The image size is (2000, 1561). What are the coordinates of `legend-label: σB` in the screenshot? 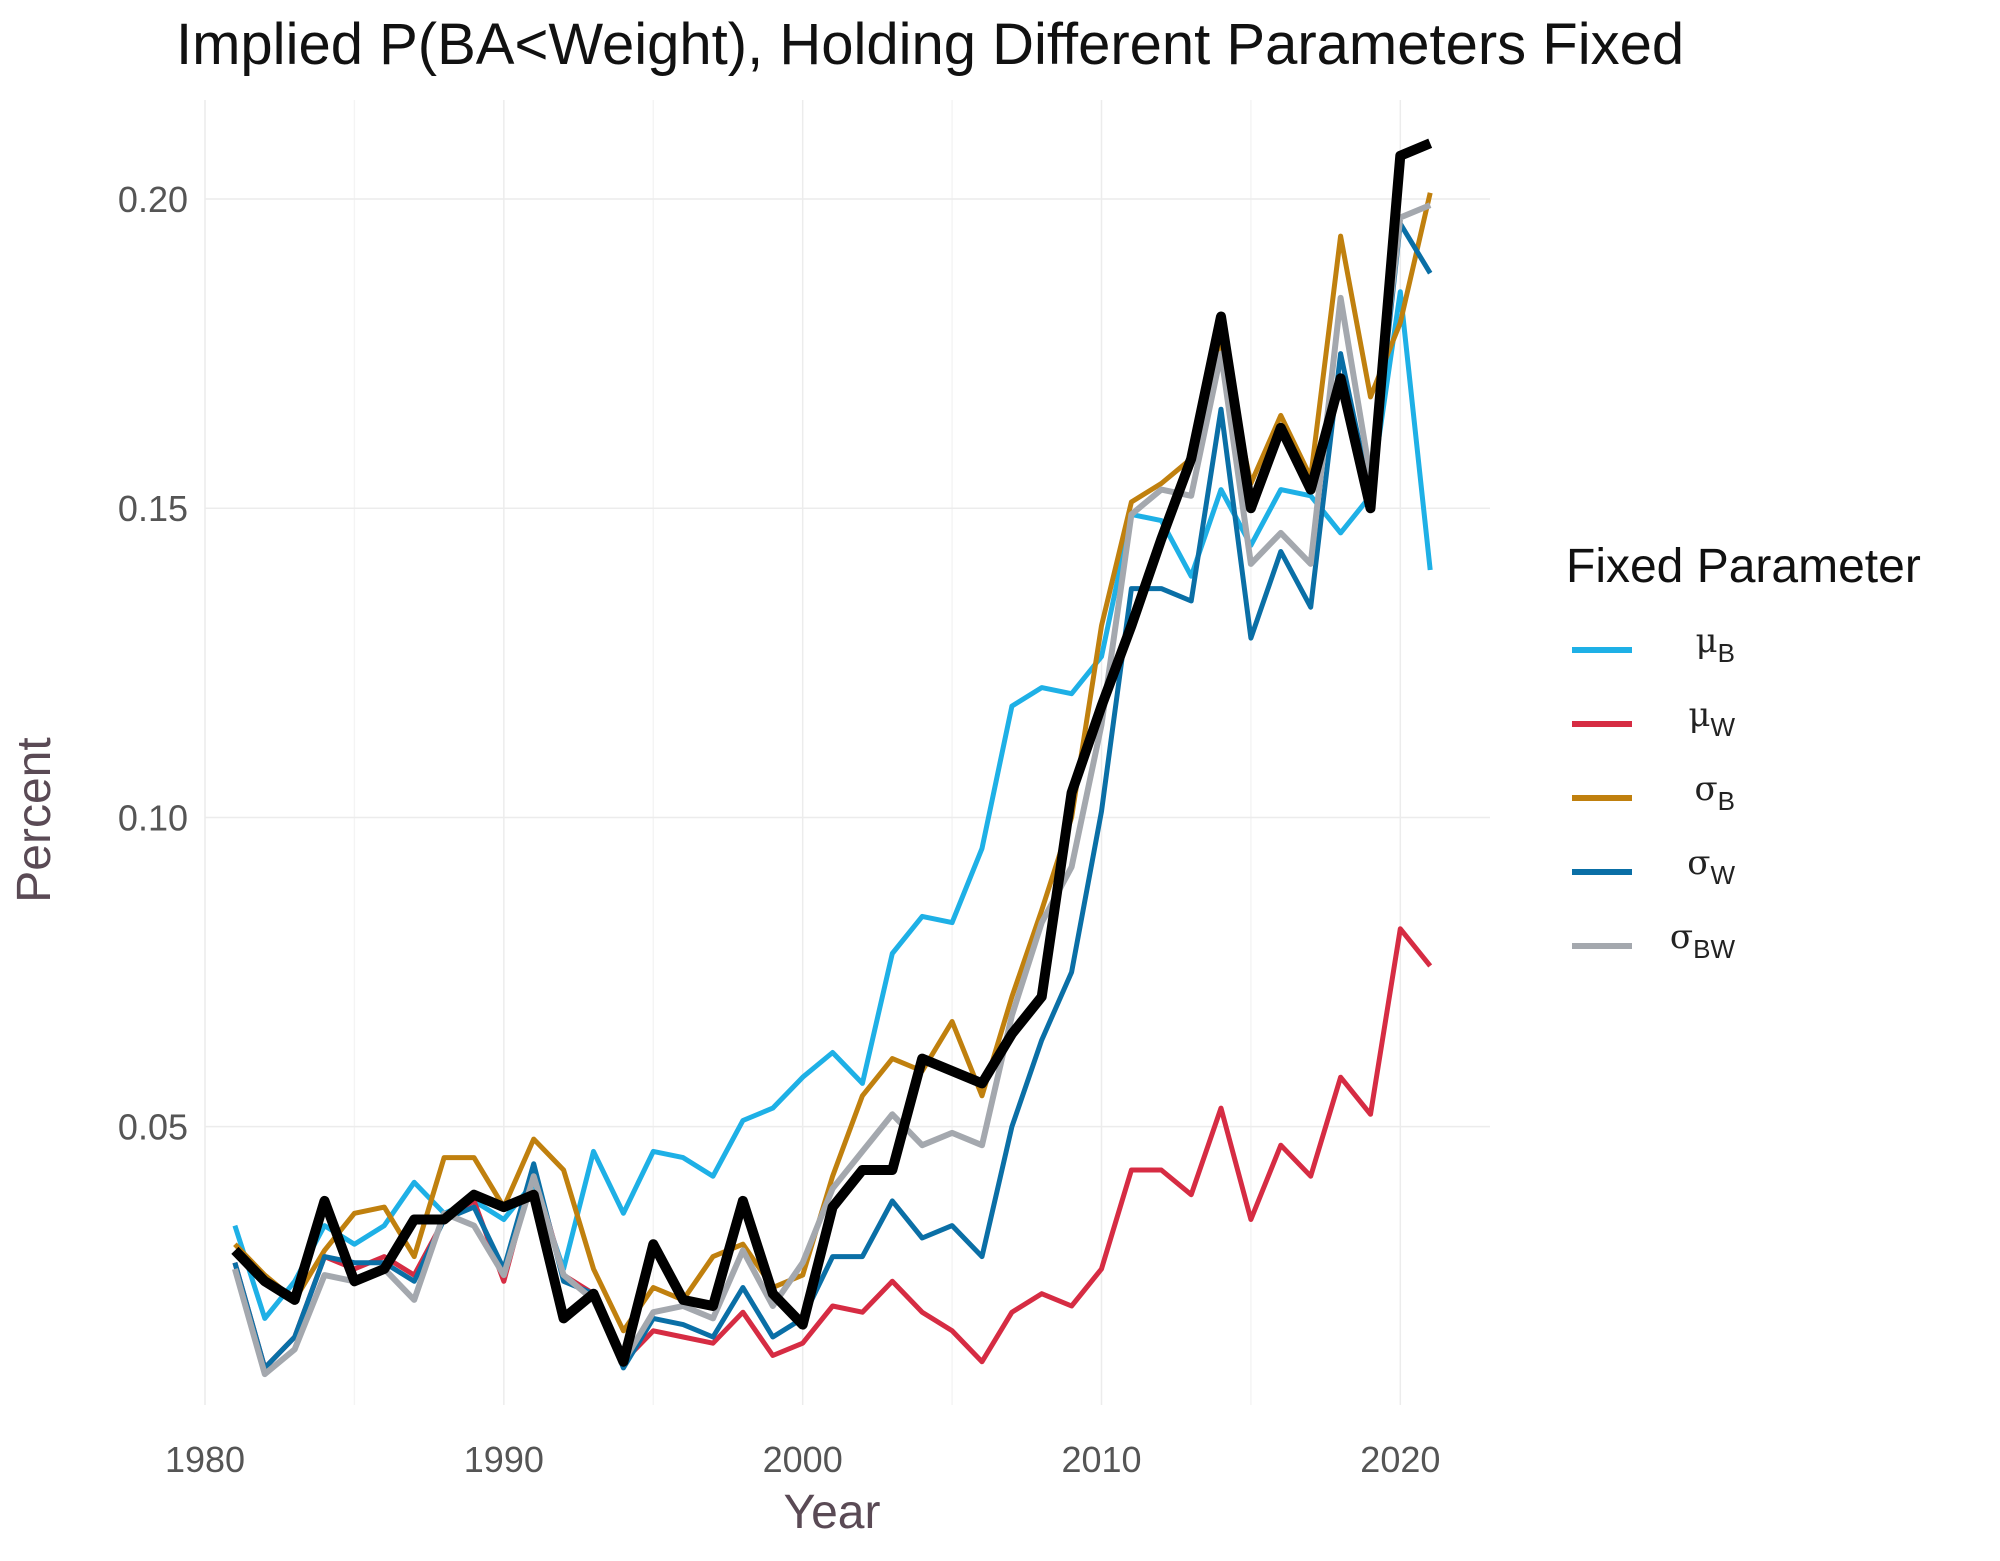 It's located at (1714, 792).